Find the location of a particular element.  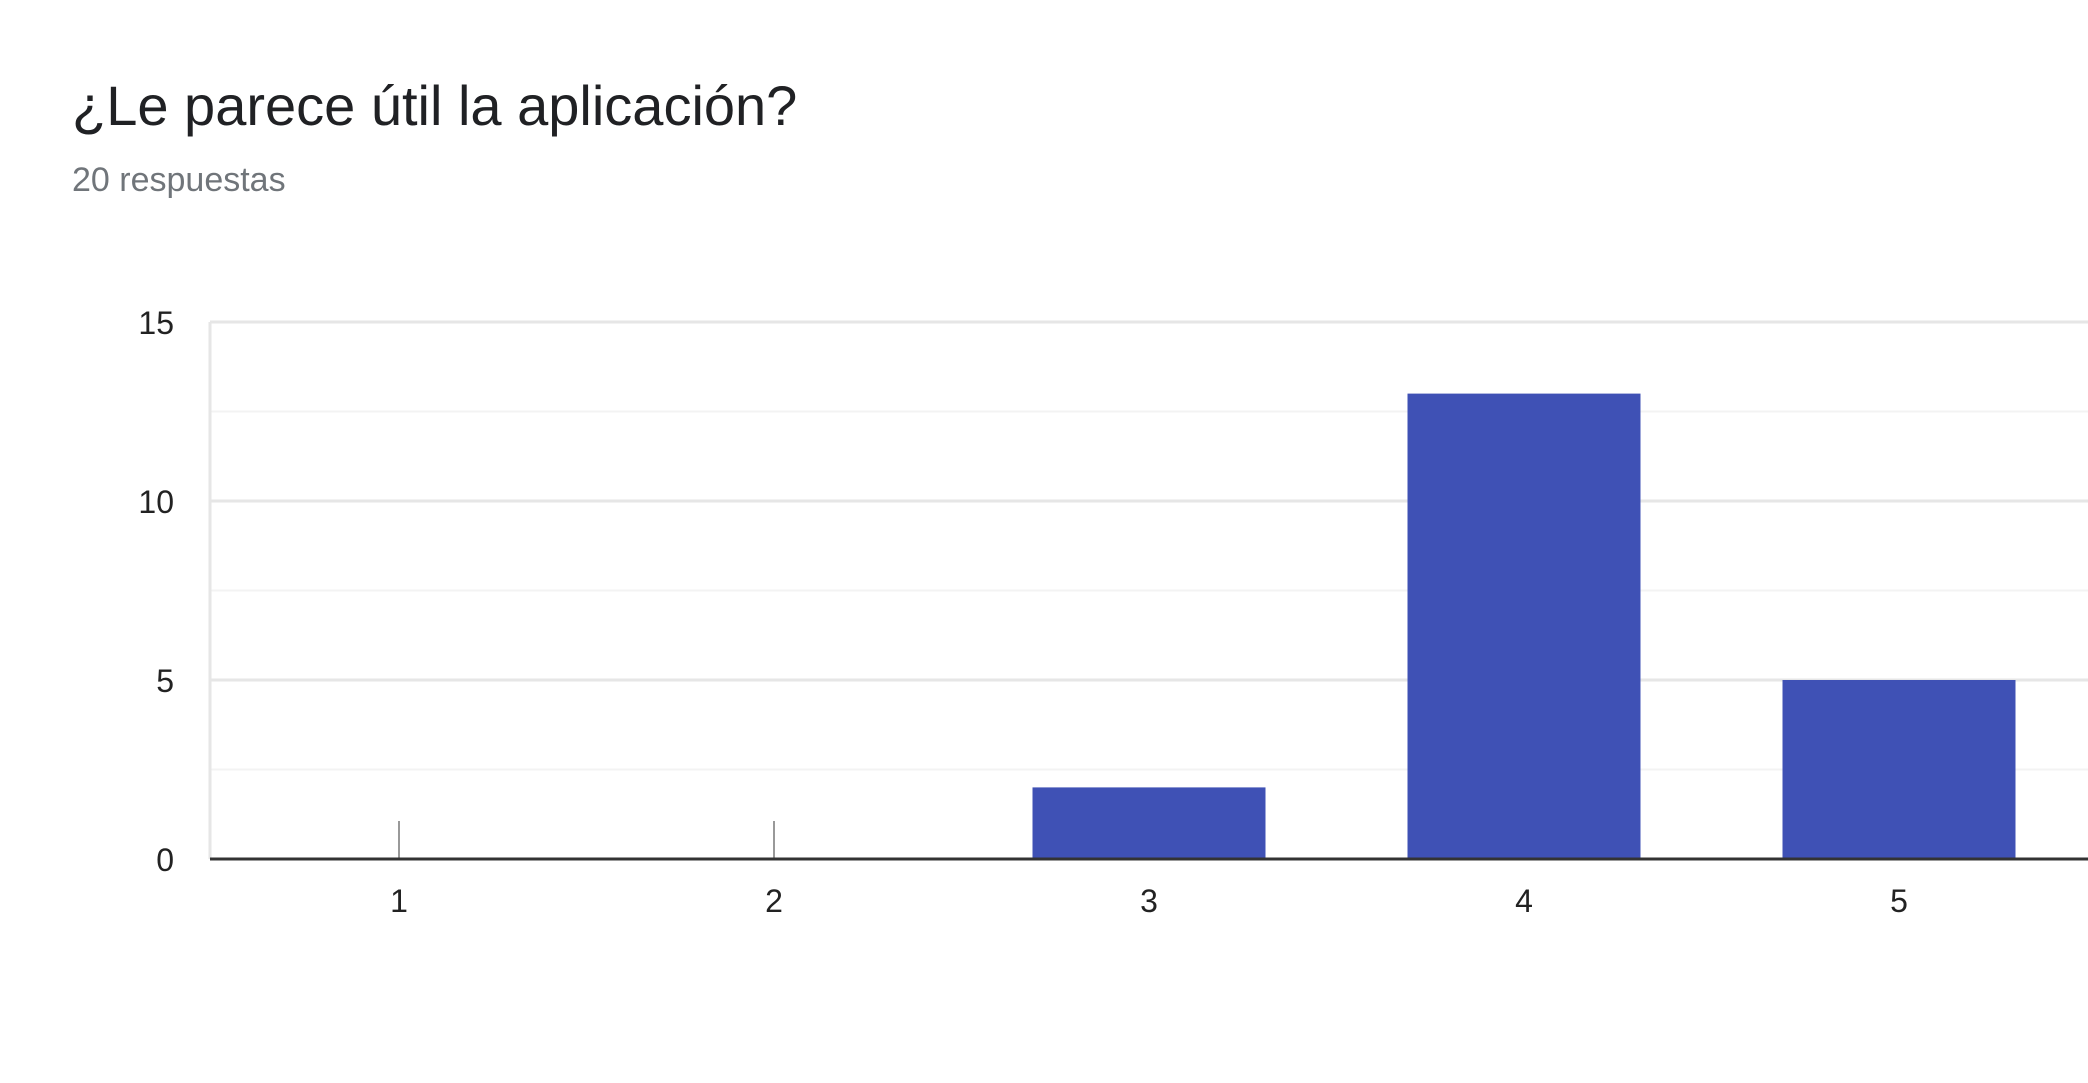

x-tick-label: 4 is located at coordinates (1524, 901).